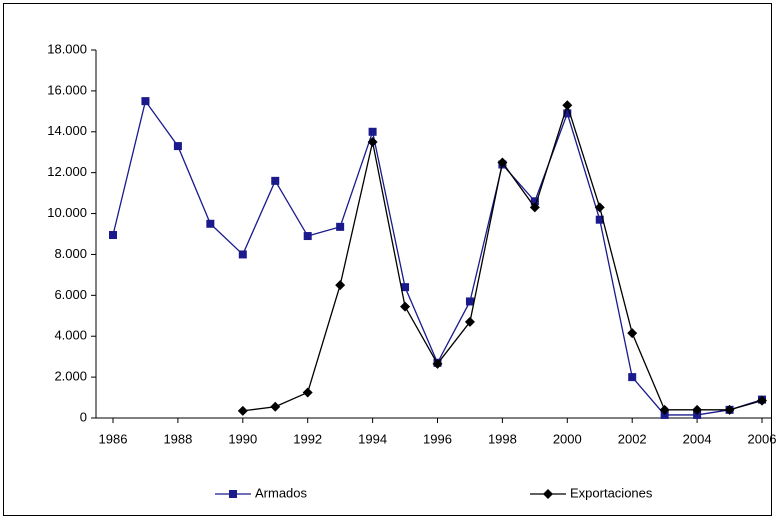 This screenshot has width=776, height=520. Describe the element at coordinates (762, 438) in the screenshot. I see `x-tick-label: 2006` at that location.